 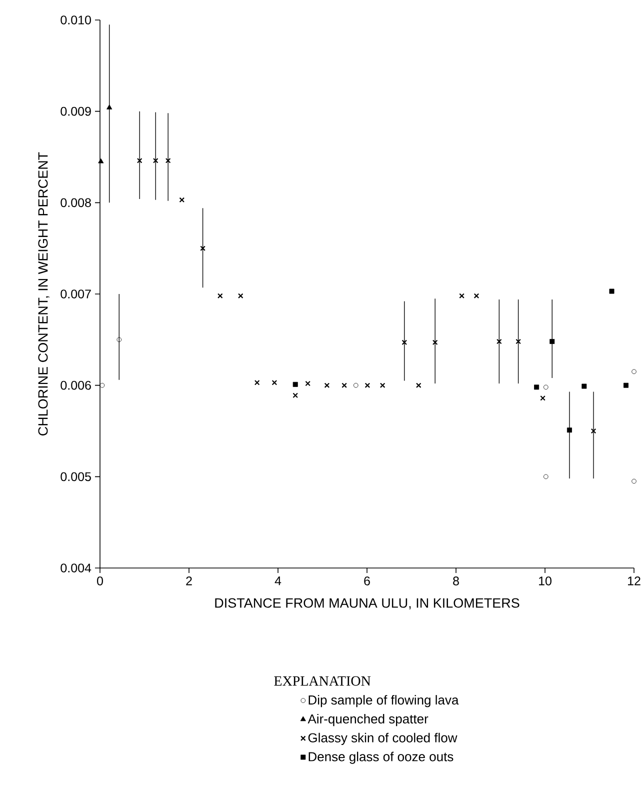 What do you see at coordinates (75, 20) in the screenshot?
I see `y-tick-label: 0.010` at bounding box center [75, 20].